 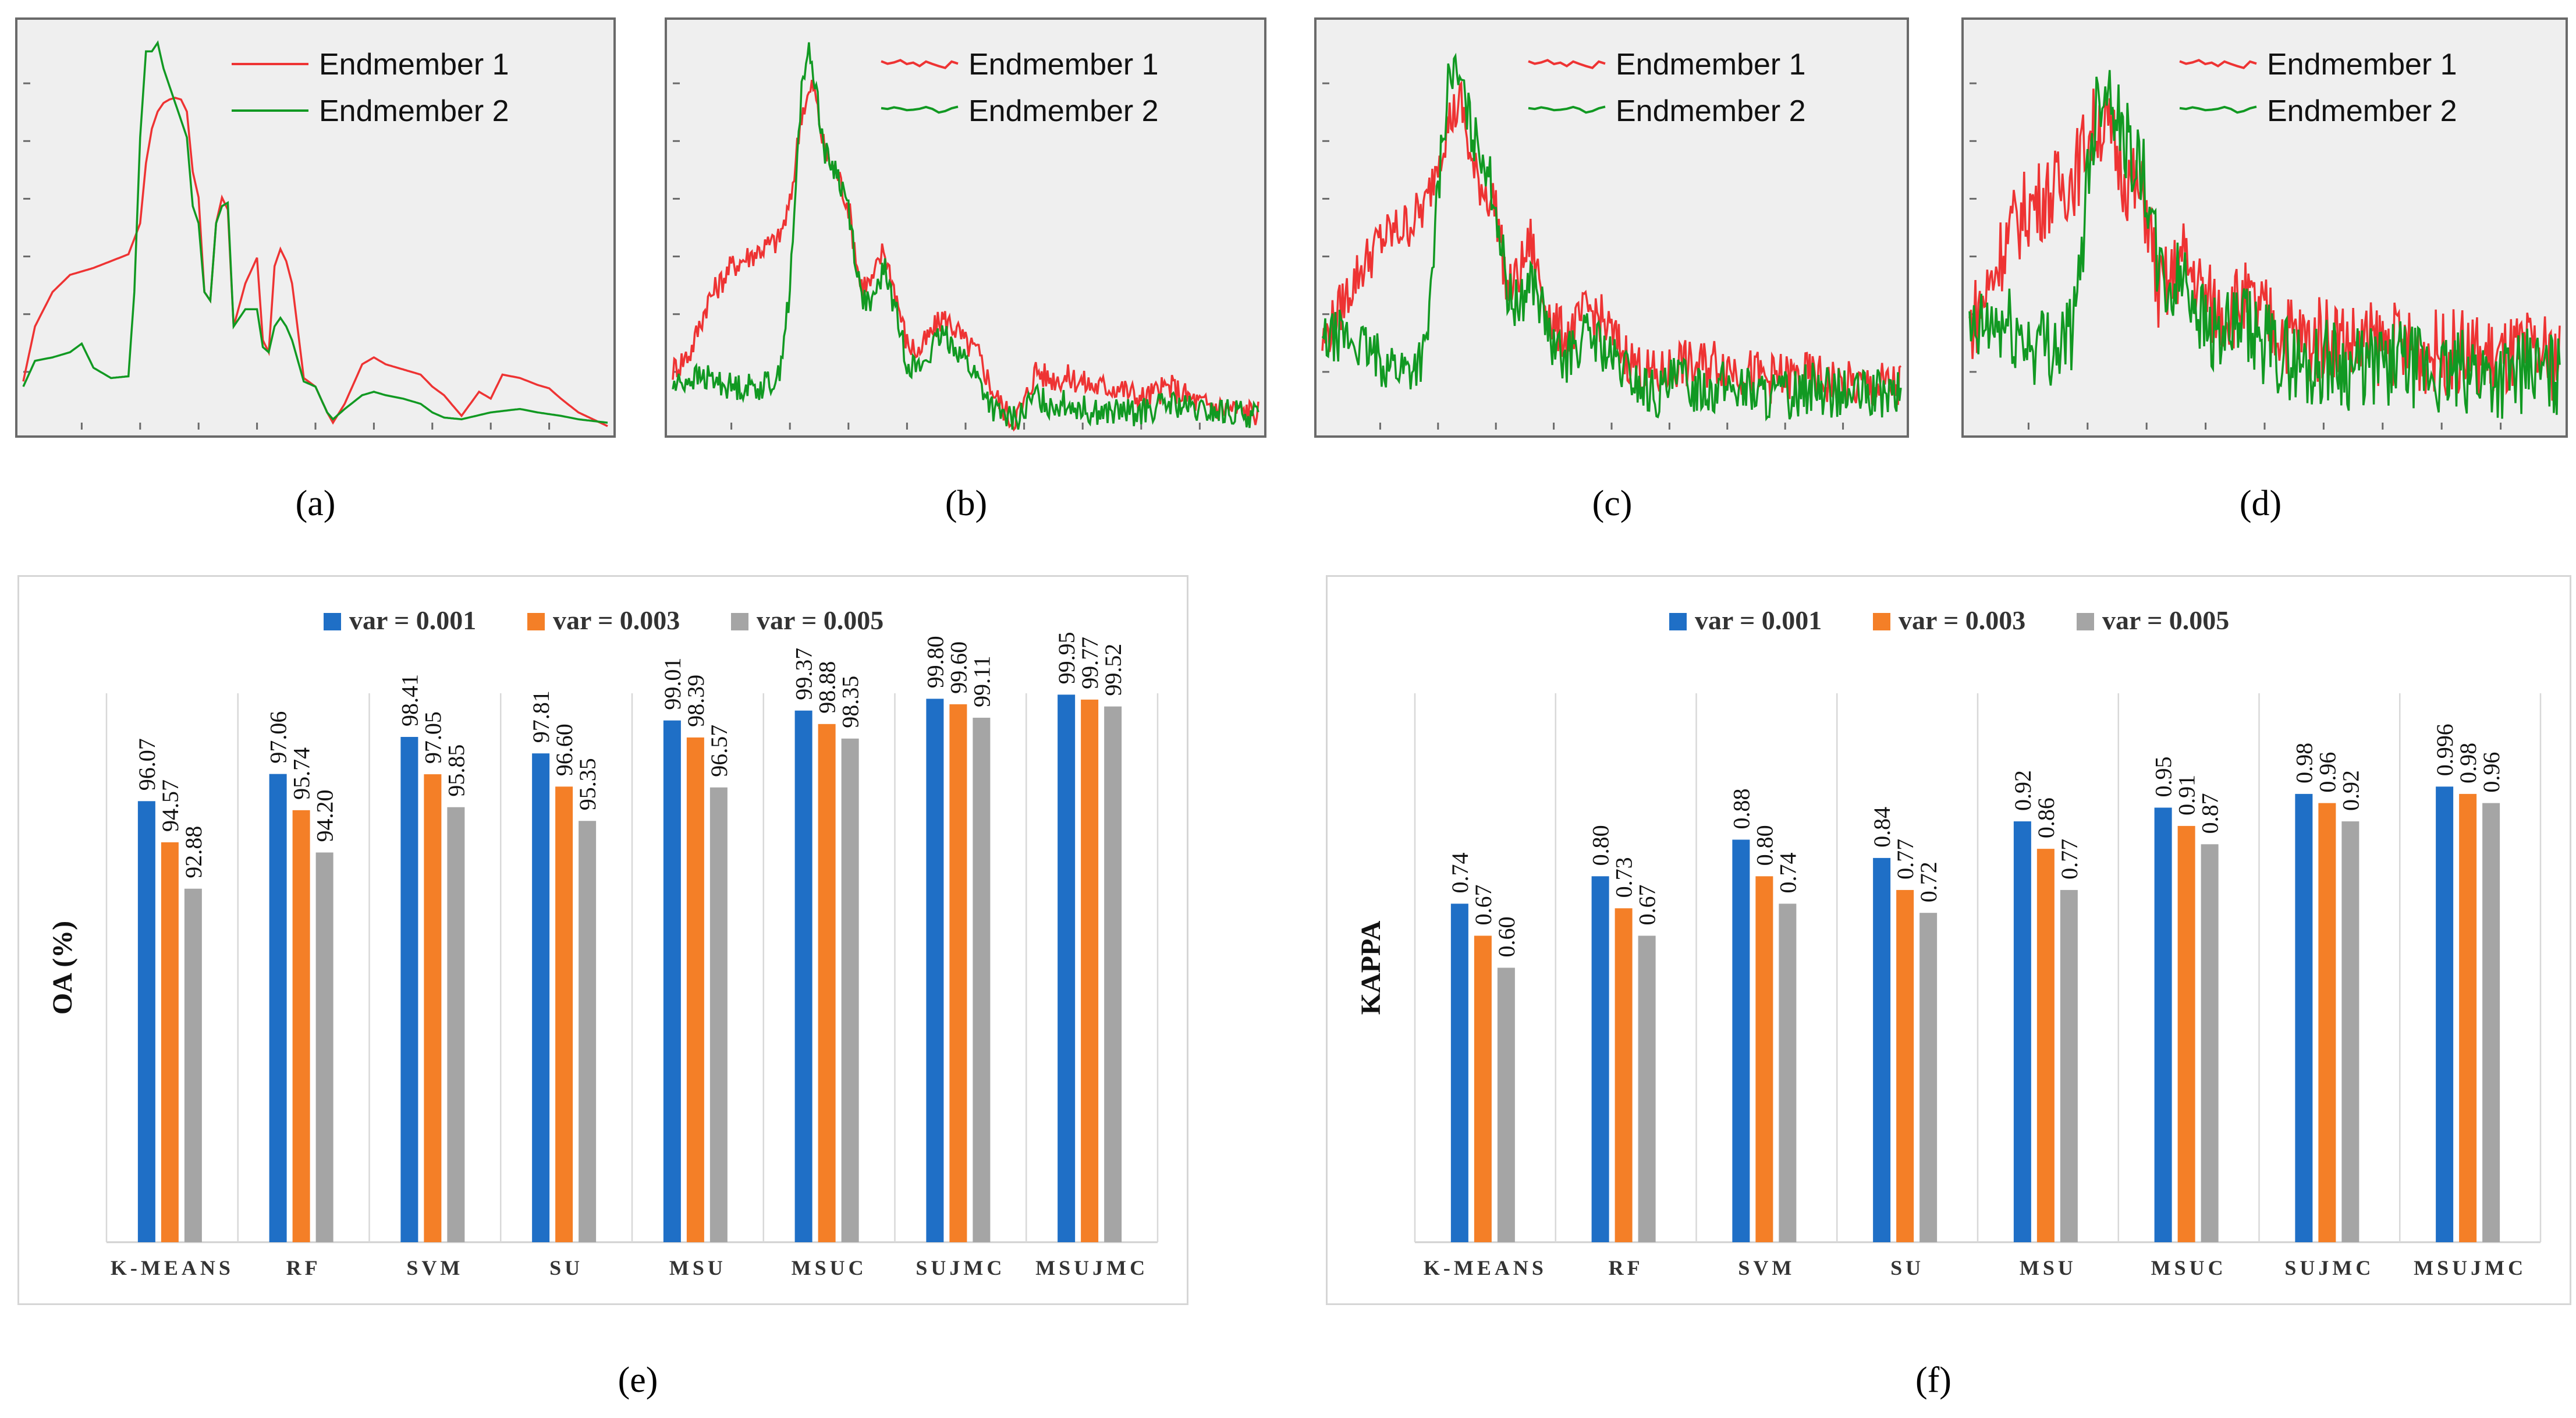 I want to click on data-label: 0.87, so click(x=2210, y=813).